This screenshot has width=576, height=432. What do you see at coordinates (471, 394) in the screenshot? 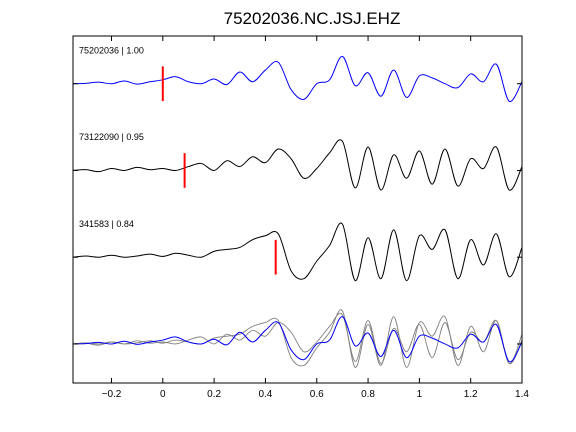
I see `x-tick-label: 1.2` at bounding box center [471, 394].